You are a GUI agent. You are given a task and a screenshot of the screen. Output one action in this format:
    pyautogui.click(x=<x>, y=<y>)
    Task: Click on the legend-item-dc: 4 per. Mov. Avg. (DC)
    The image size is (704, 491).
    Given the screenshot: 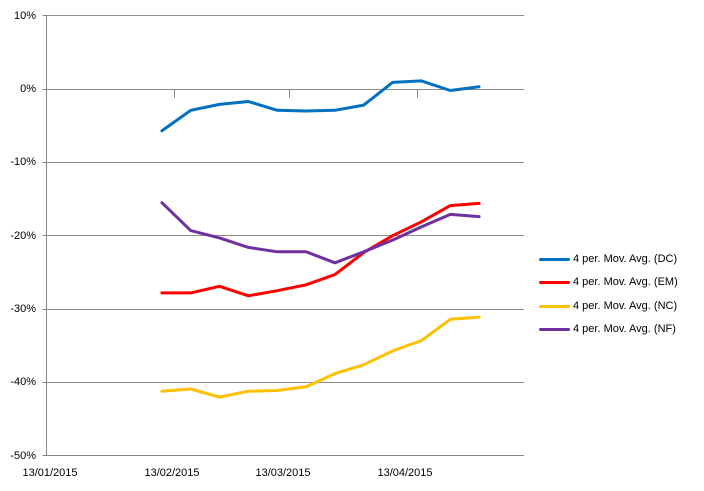 What is the action you would take?
    pyautogui.click(x=608, y=259)
    